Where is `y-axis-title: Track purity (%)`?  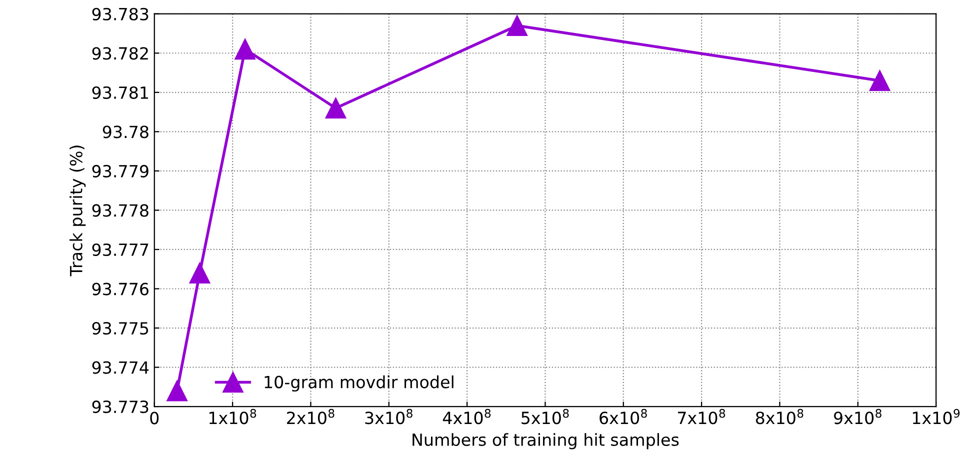 y-axis-title: Track purity (%) is located at coordinates (78, 211).